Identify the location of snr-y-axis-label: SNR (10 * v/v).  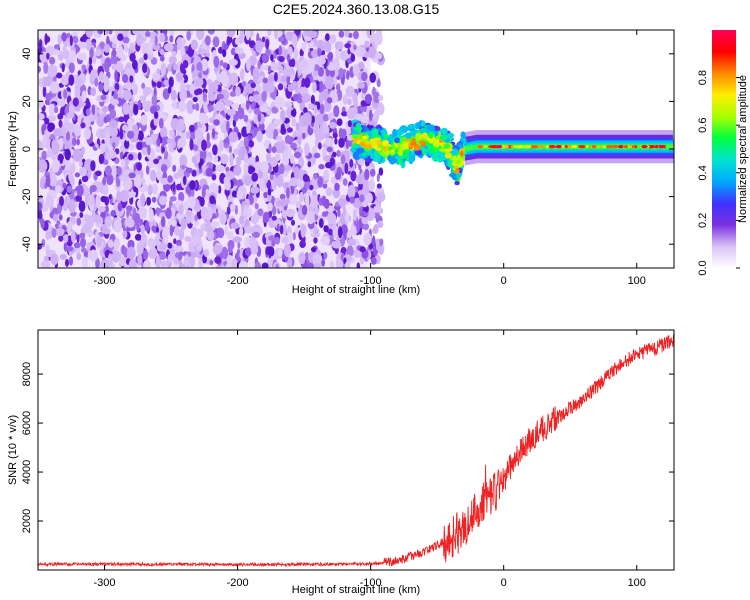
(13, 450).